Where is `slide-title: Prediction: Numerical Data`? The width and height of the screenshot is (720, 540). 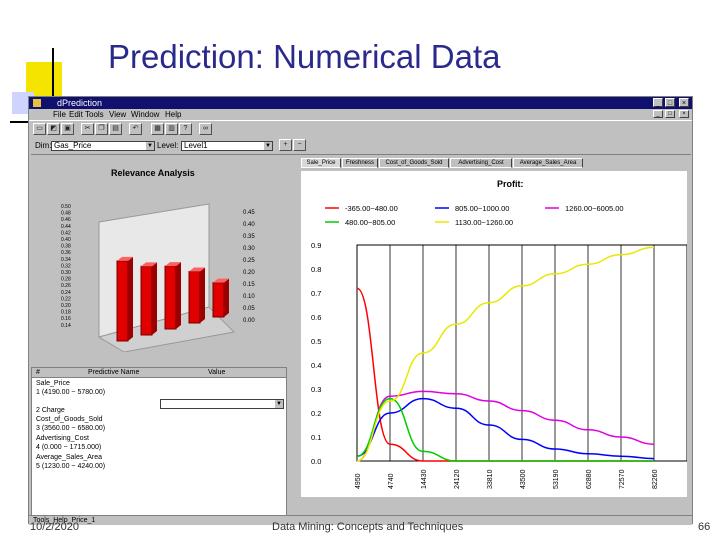 slide-title: Prediction: Numerical Data is located at coordinates (304, 56).